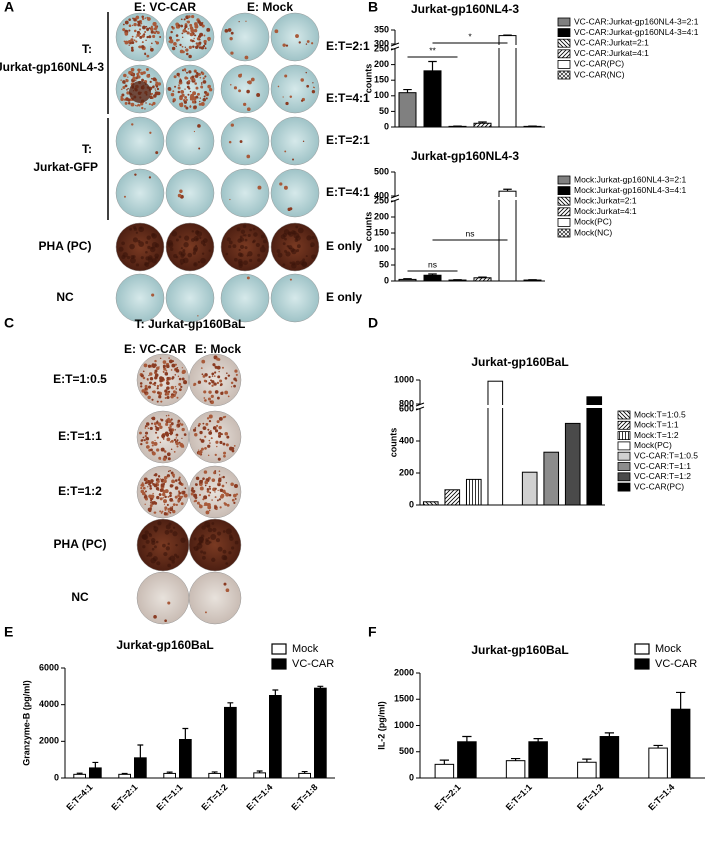 Image resolution: width=720 pixels, height=847 pixels. I want to click on row-label: E:T=1:2, so click(80, 491).